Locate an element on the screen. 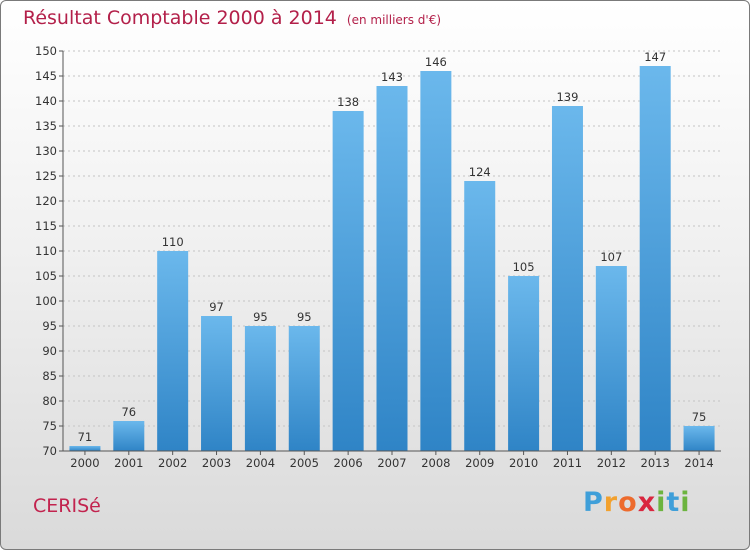  logo-letter: x is located at coordinates (647, 502).